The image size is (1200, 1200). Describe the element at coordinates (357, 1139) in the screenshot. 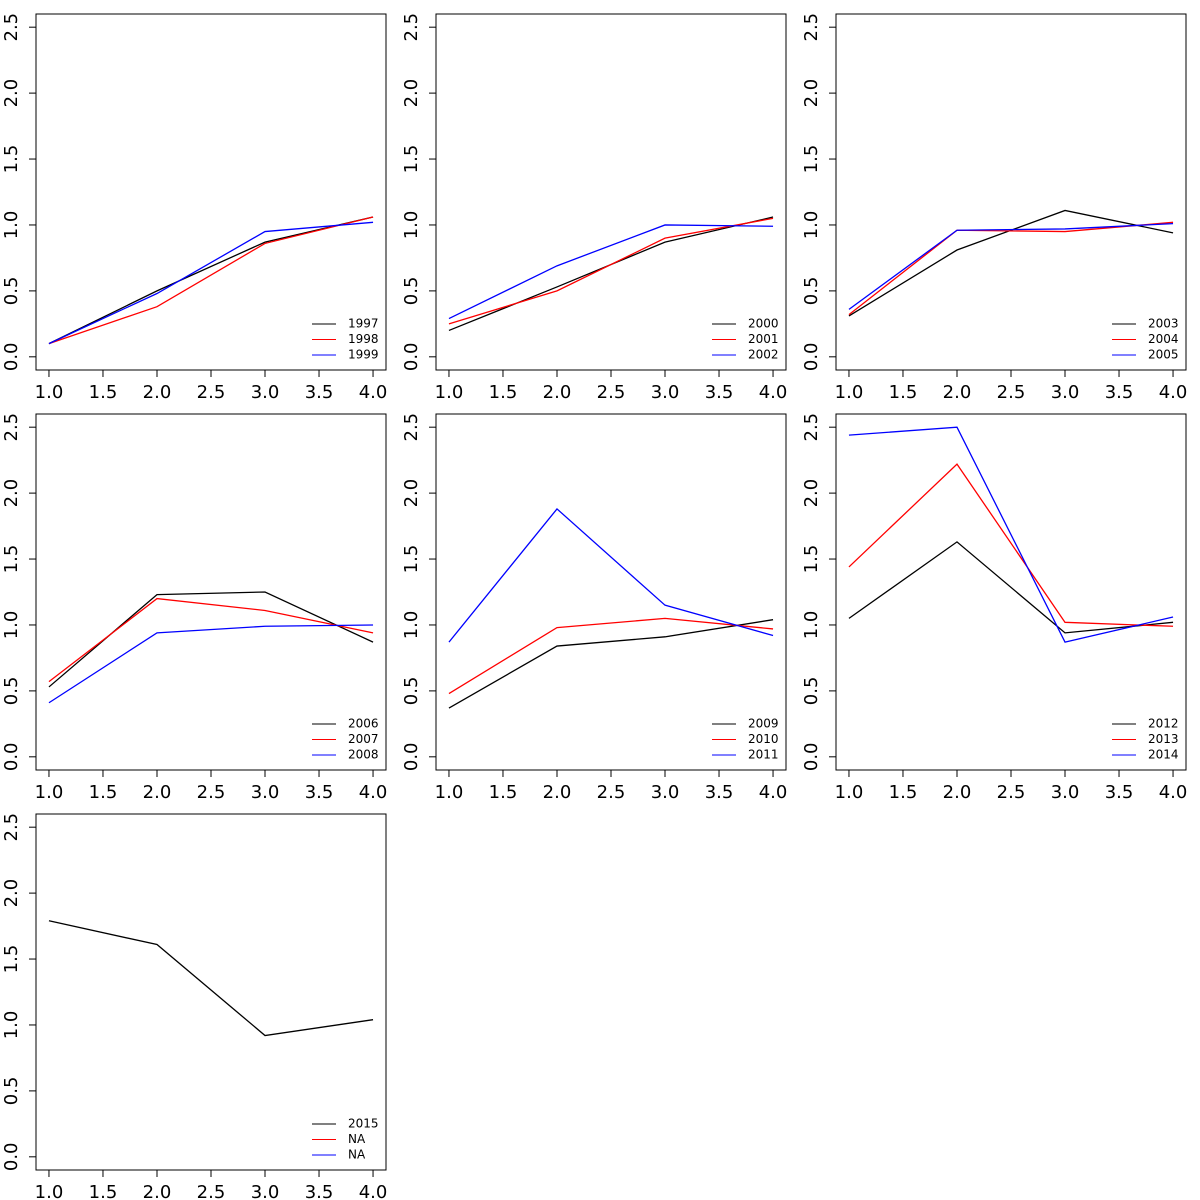

I see `legend-label: NA` at that location.